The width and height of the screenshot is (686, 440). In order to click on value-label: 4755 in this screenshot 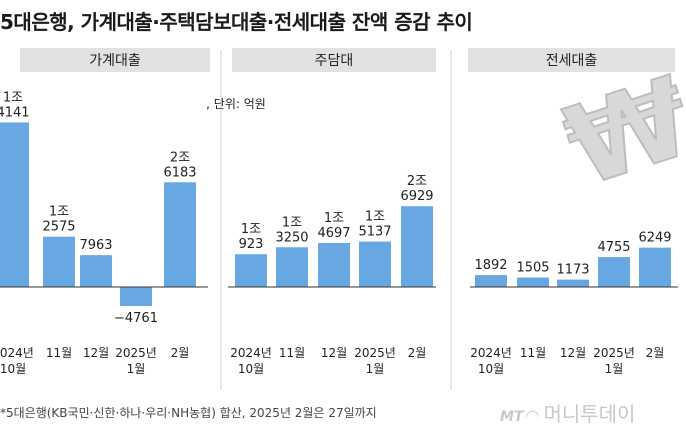, I will do `click(613, 247)`.